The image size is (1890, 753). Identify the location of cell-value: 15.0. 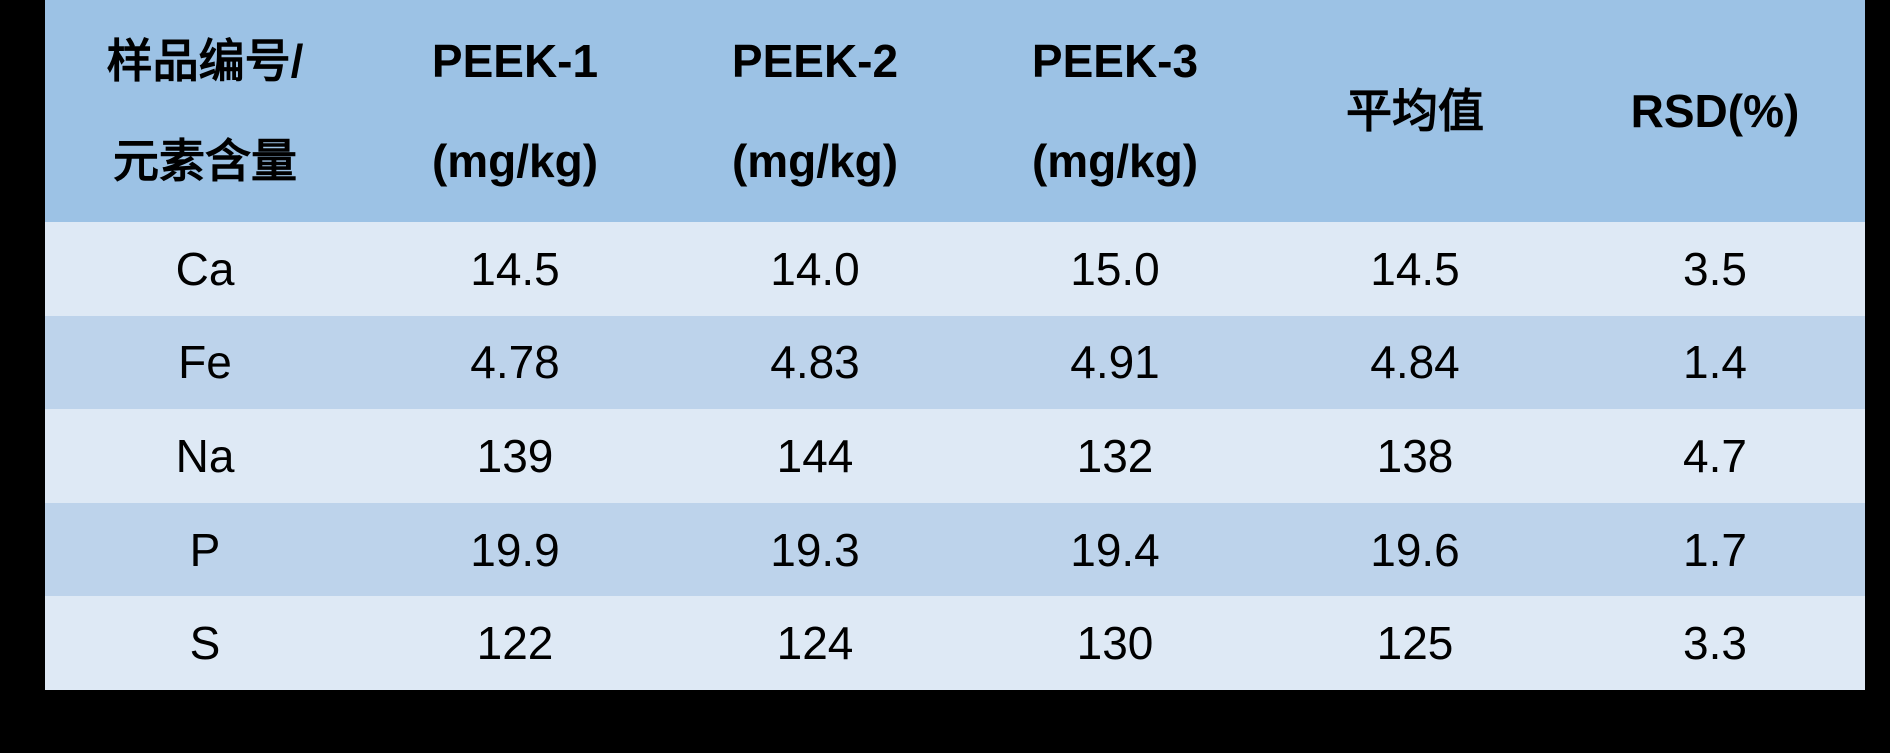
(1115, 269).